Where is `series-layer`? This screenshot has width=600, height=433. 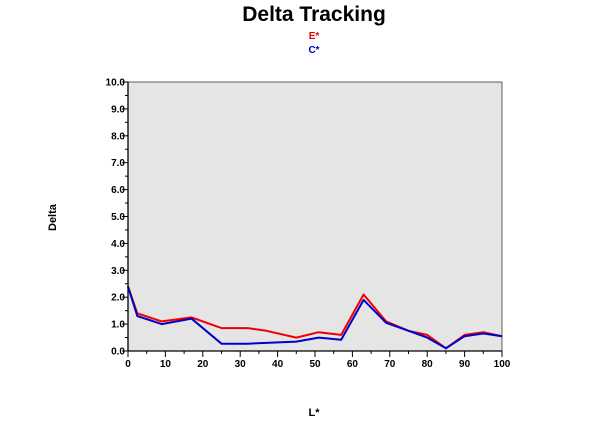 series-layer is located at coordinates (315, 318).